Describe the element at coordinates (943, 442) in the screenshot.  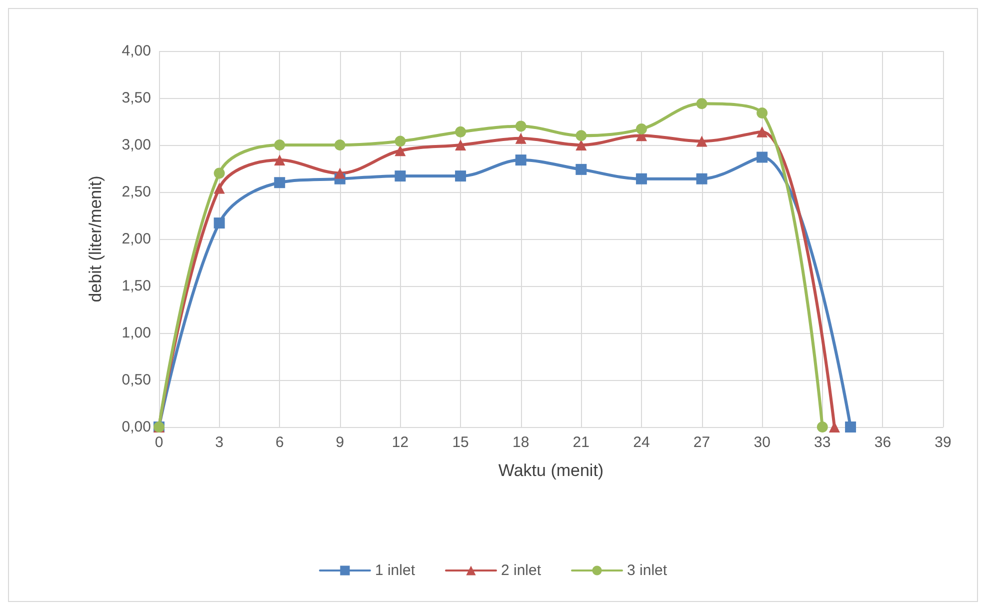
I see `x-tick-label: 39` at that location.